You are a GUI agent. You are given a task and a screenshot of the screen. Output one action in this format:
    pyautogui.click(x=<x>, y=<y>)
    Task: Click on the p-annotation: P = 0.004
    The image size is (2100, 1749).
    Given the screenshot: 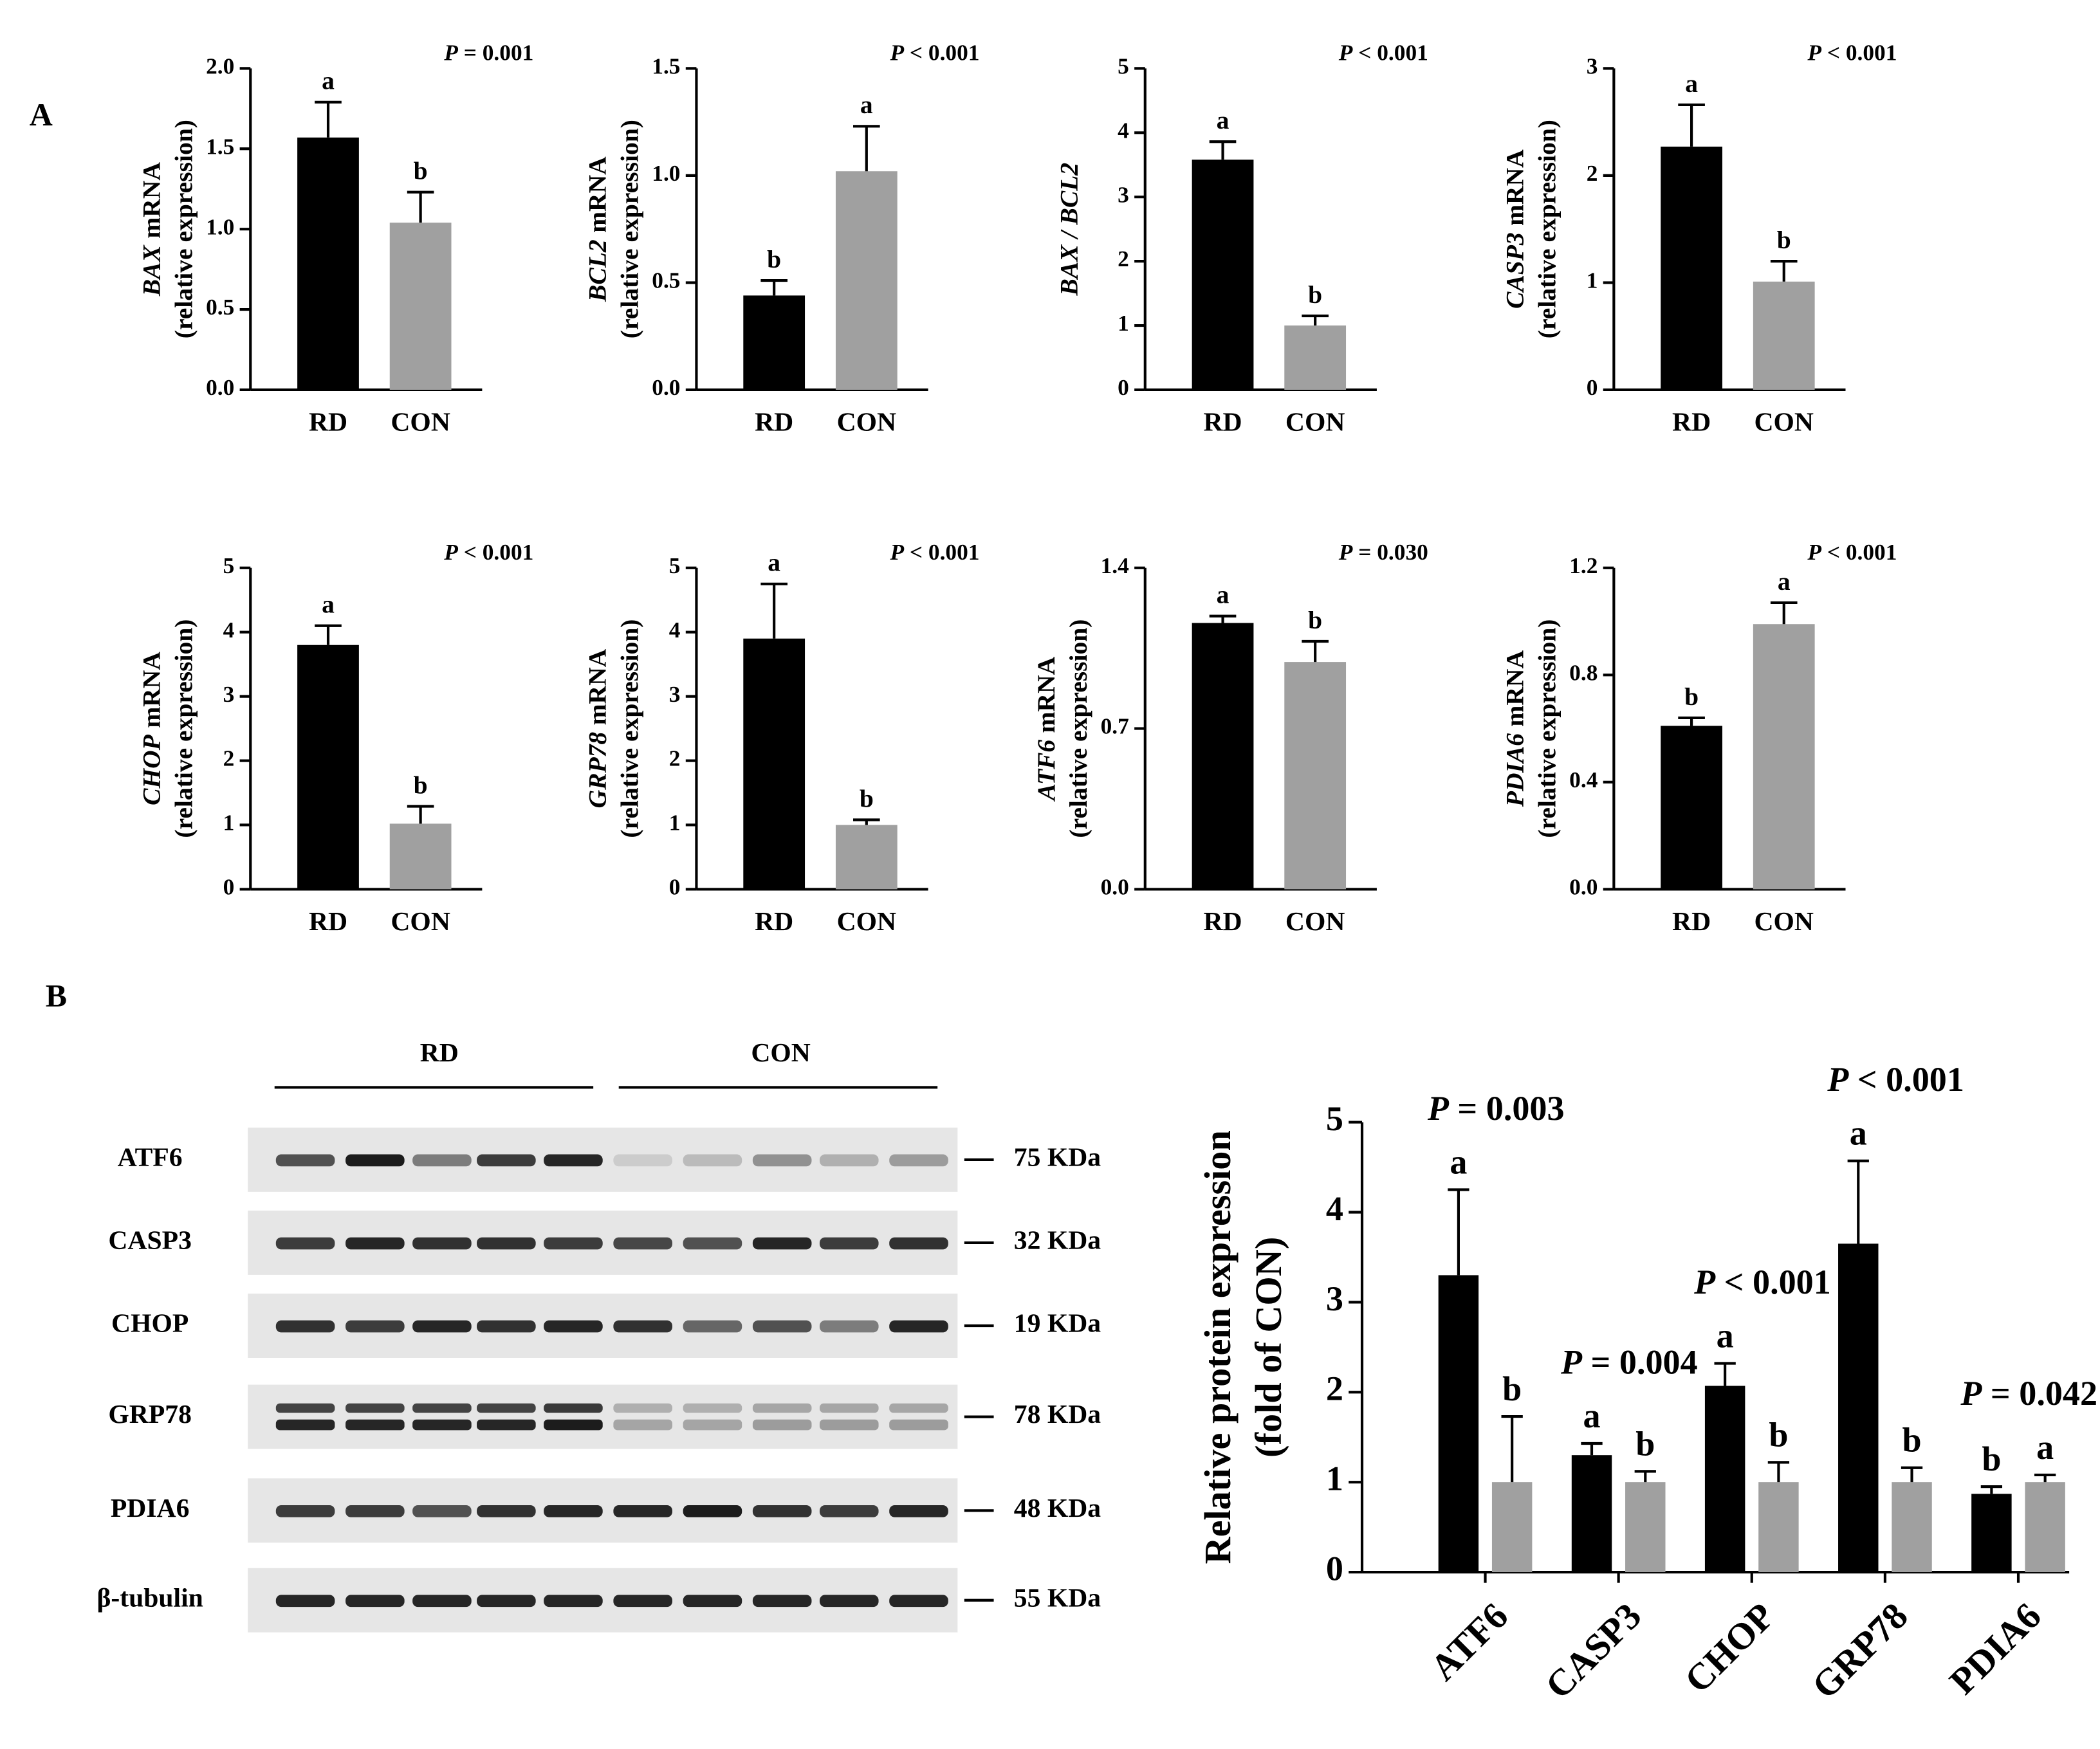 What is the action you would take?
    pyautogui.click(x=1629, y=1362)
    